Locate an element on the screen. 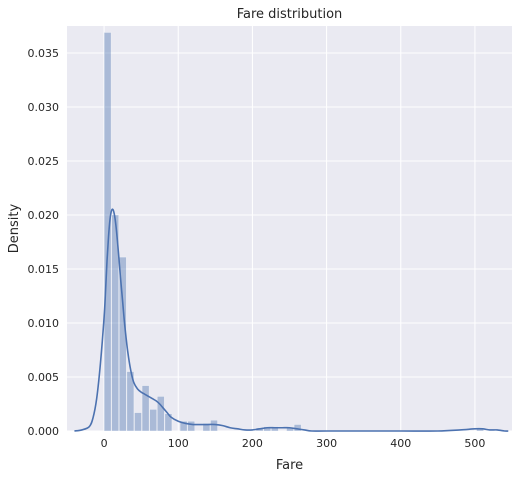  x-tick-label: 100 is located at coordinates (178, 443).